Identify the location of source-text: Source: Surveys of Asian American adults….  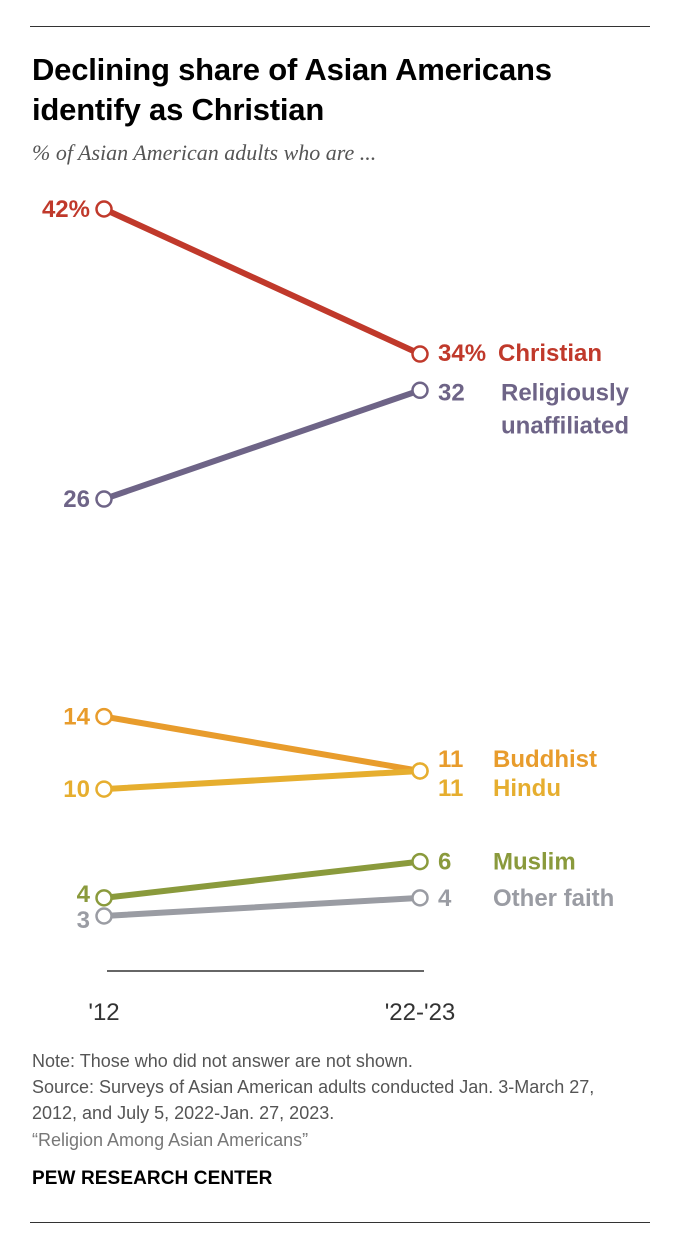
(313, 1100).